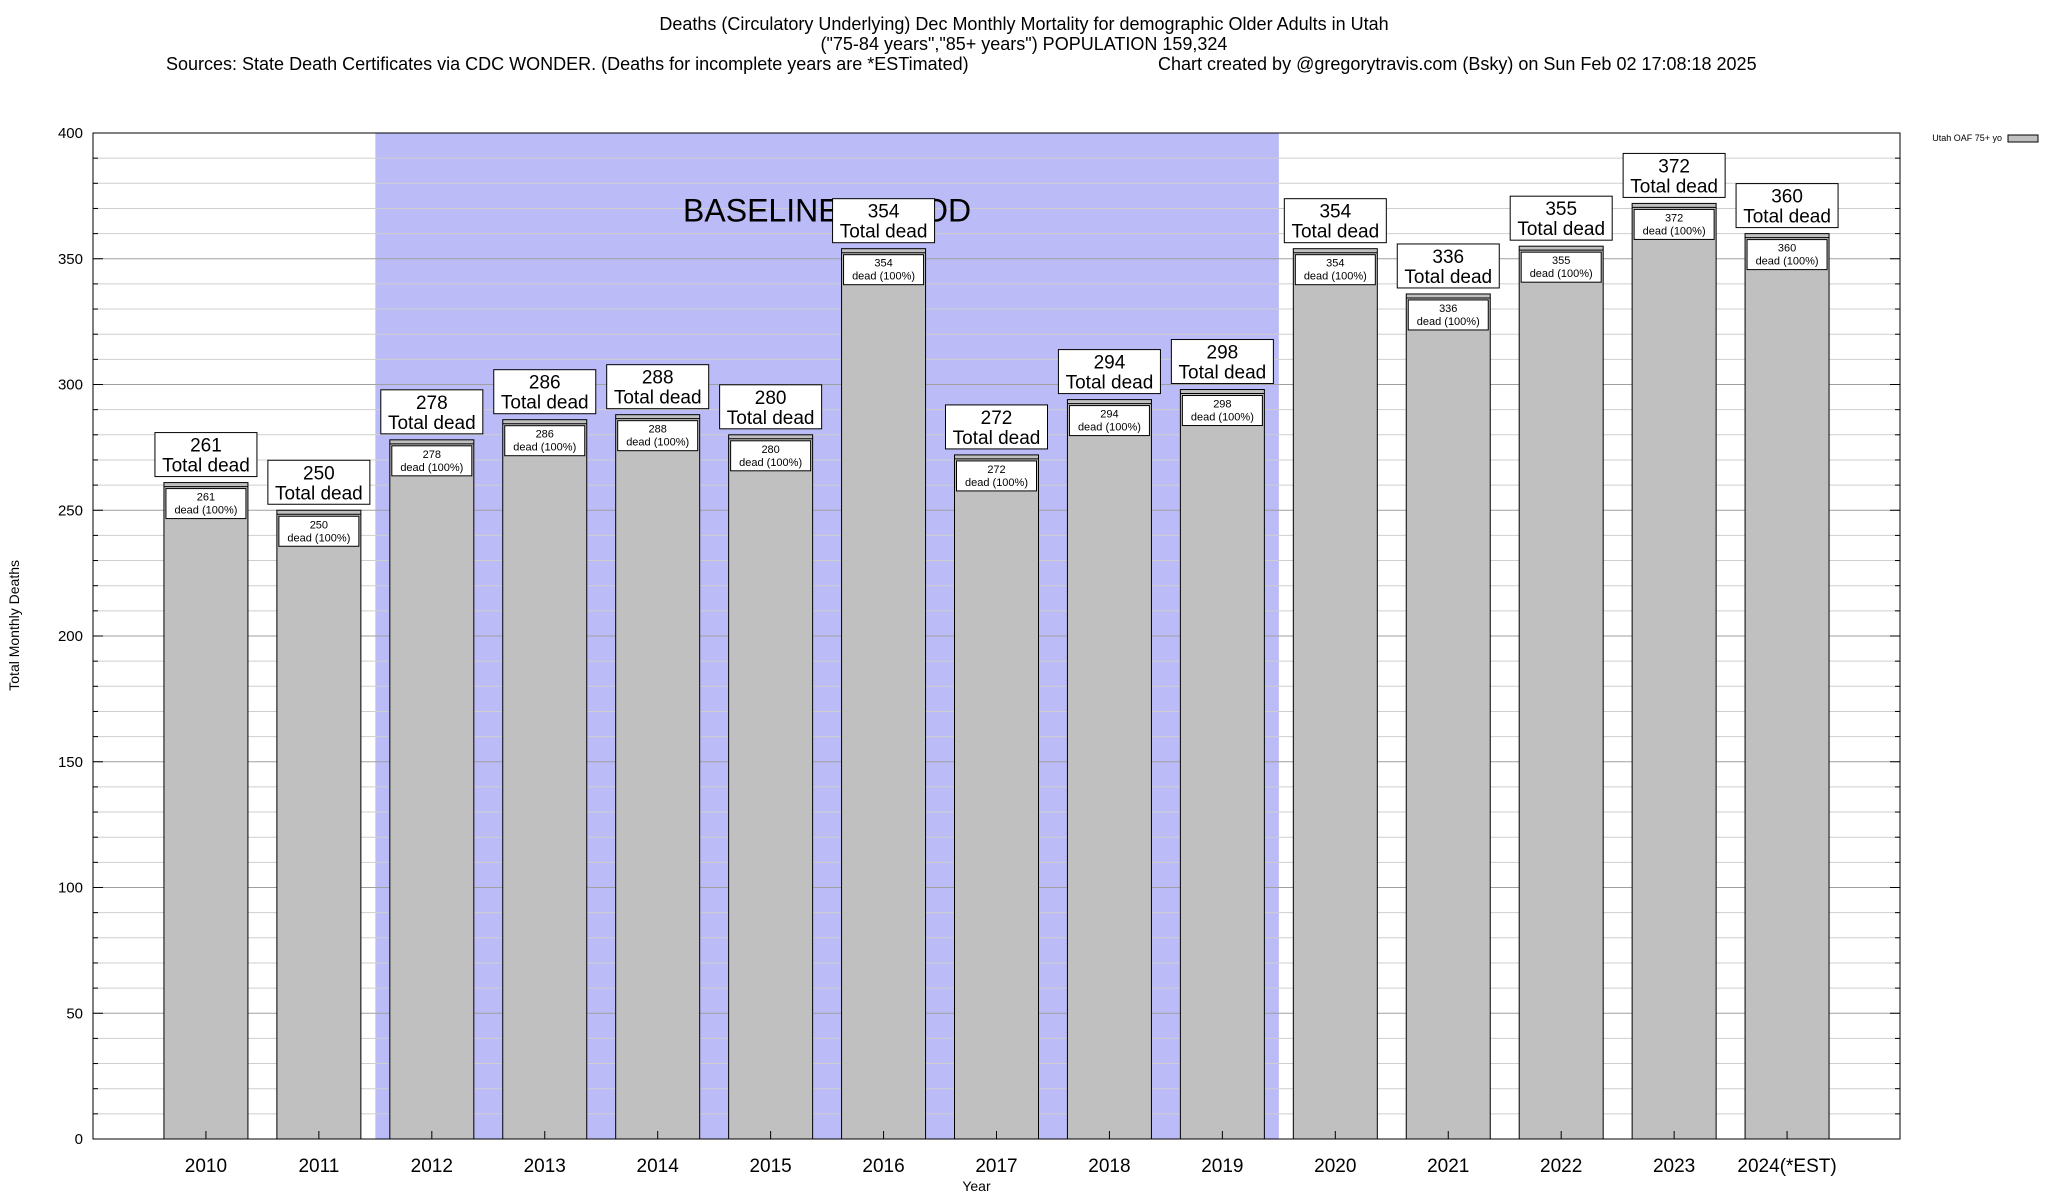 The image size is (2048, 1200). I want to click on inner-label-value: 298, so click(1222, 405).